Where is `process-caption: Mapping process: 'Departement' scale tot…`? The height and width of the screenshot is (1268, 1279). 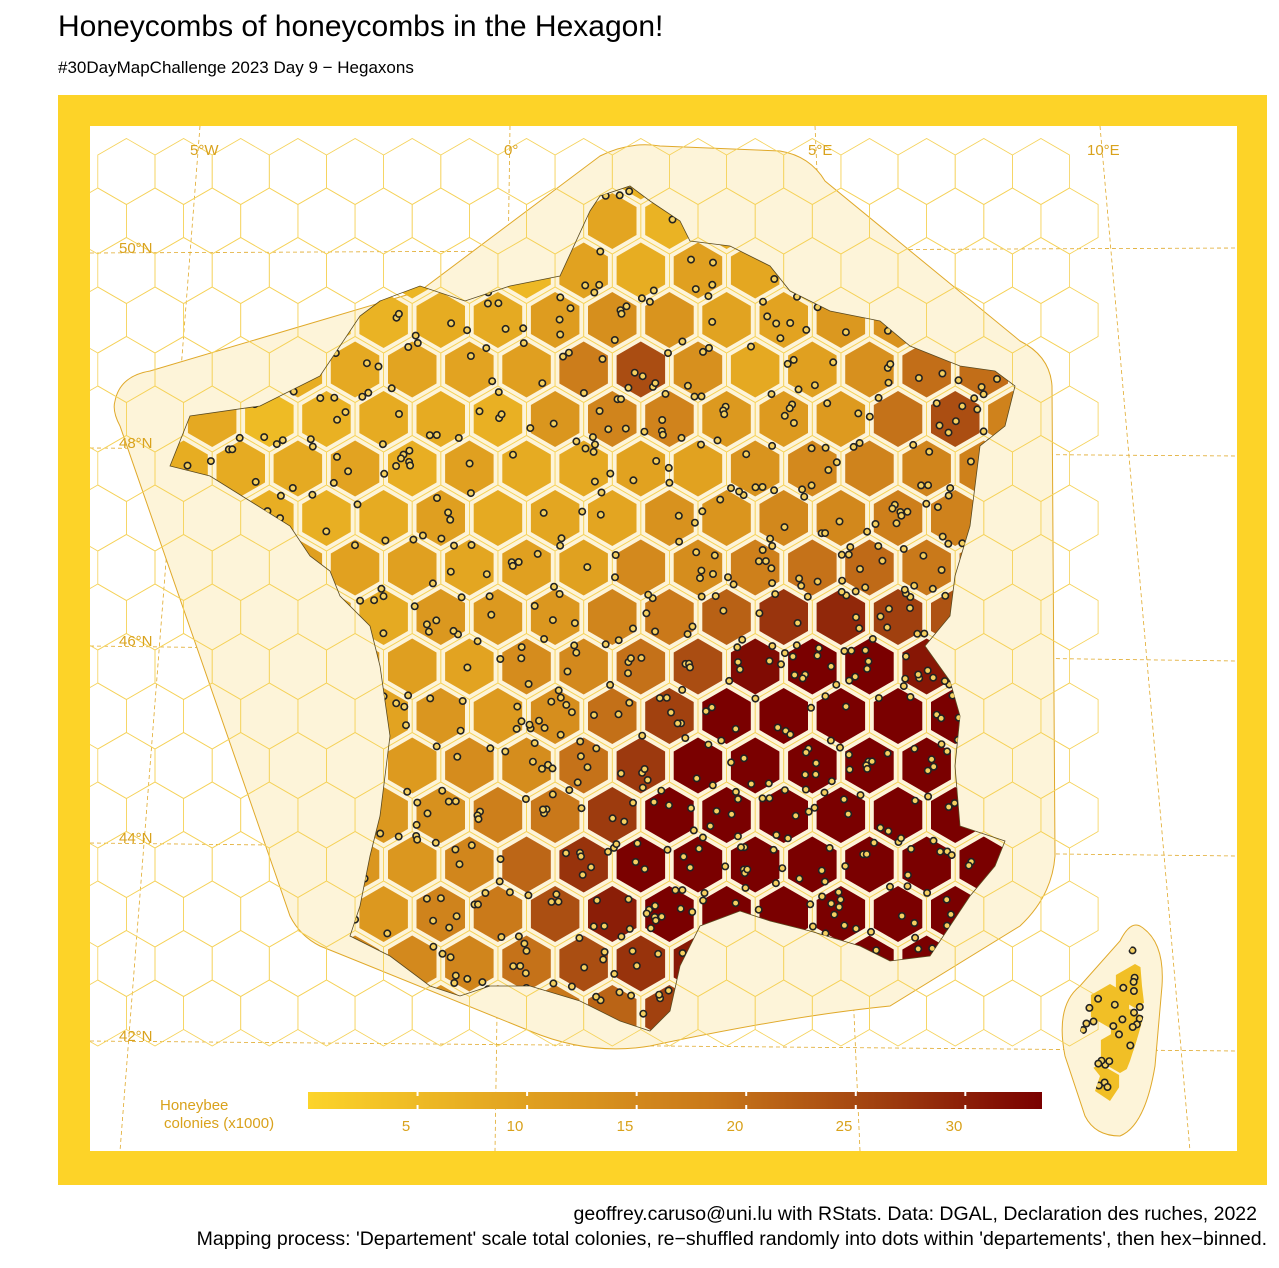 process-caption: Mapping process: 'Departement' scale tot… is located at coordinates (731, 1239).